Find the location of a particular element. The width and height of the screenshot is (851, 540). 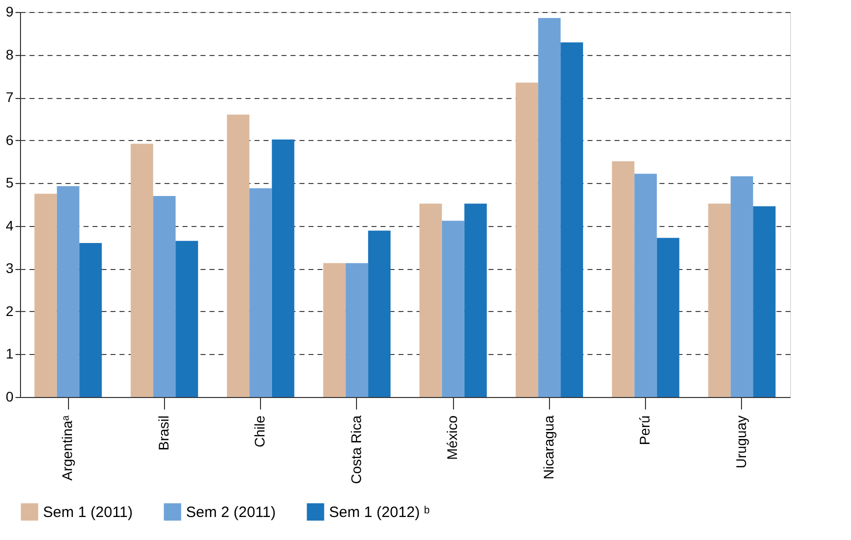

x-tick-label: Perú is located at coordinates (644, 431).